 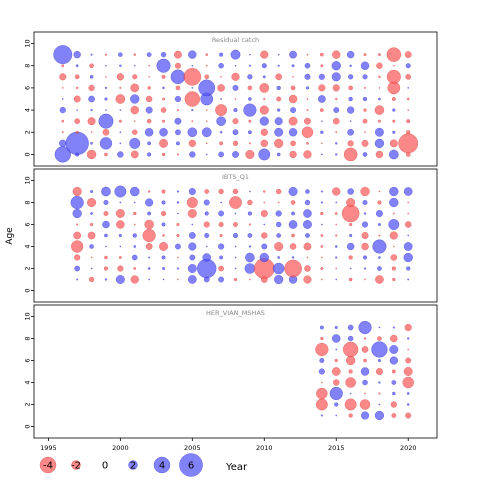 I want to click on x-tick-label: 2010, so click(x=264, y=448).